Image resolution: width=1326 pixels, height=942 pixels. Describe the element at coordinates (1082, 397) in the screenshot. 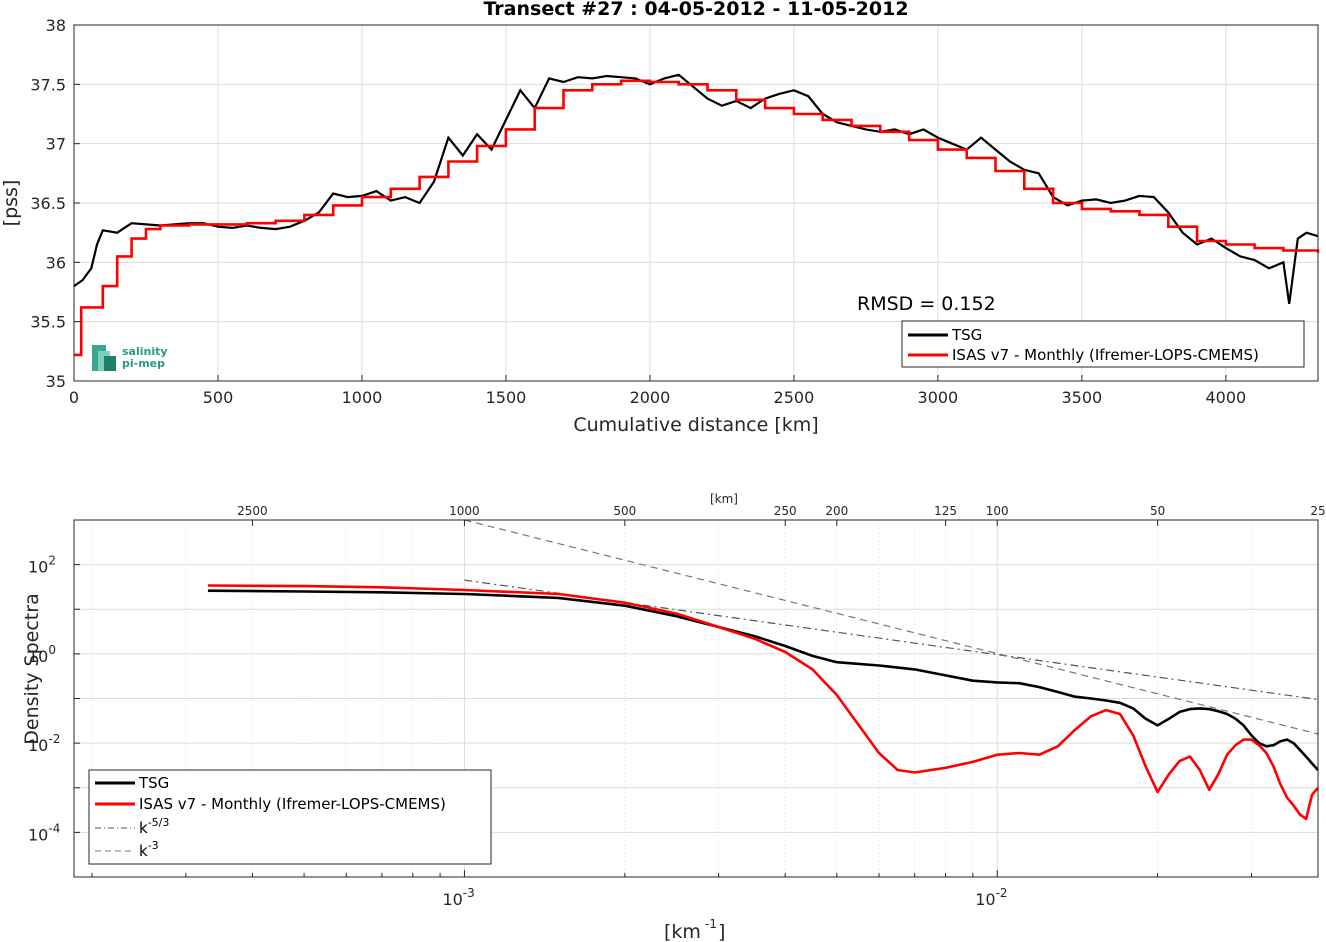

I see `transect-x-tick-label: 3500` at that location.